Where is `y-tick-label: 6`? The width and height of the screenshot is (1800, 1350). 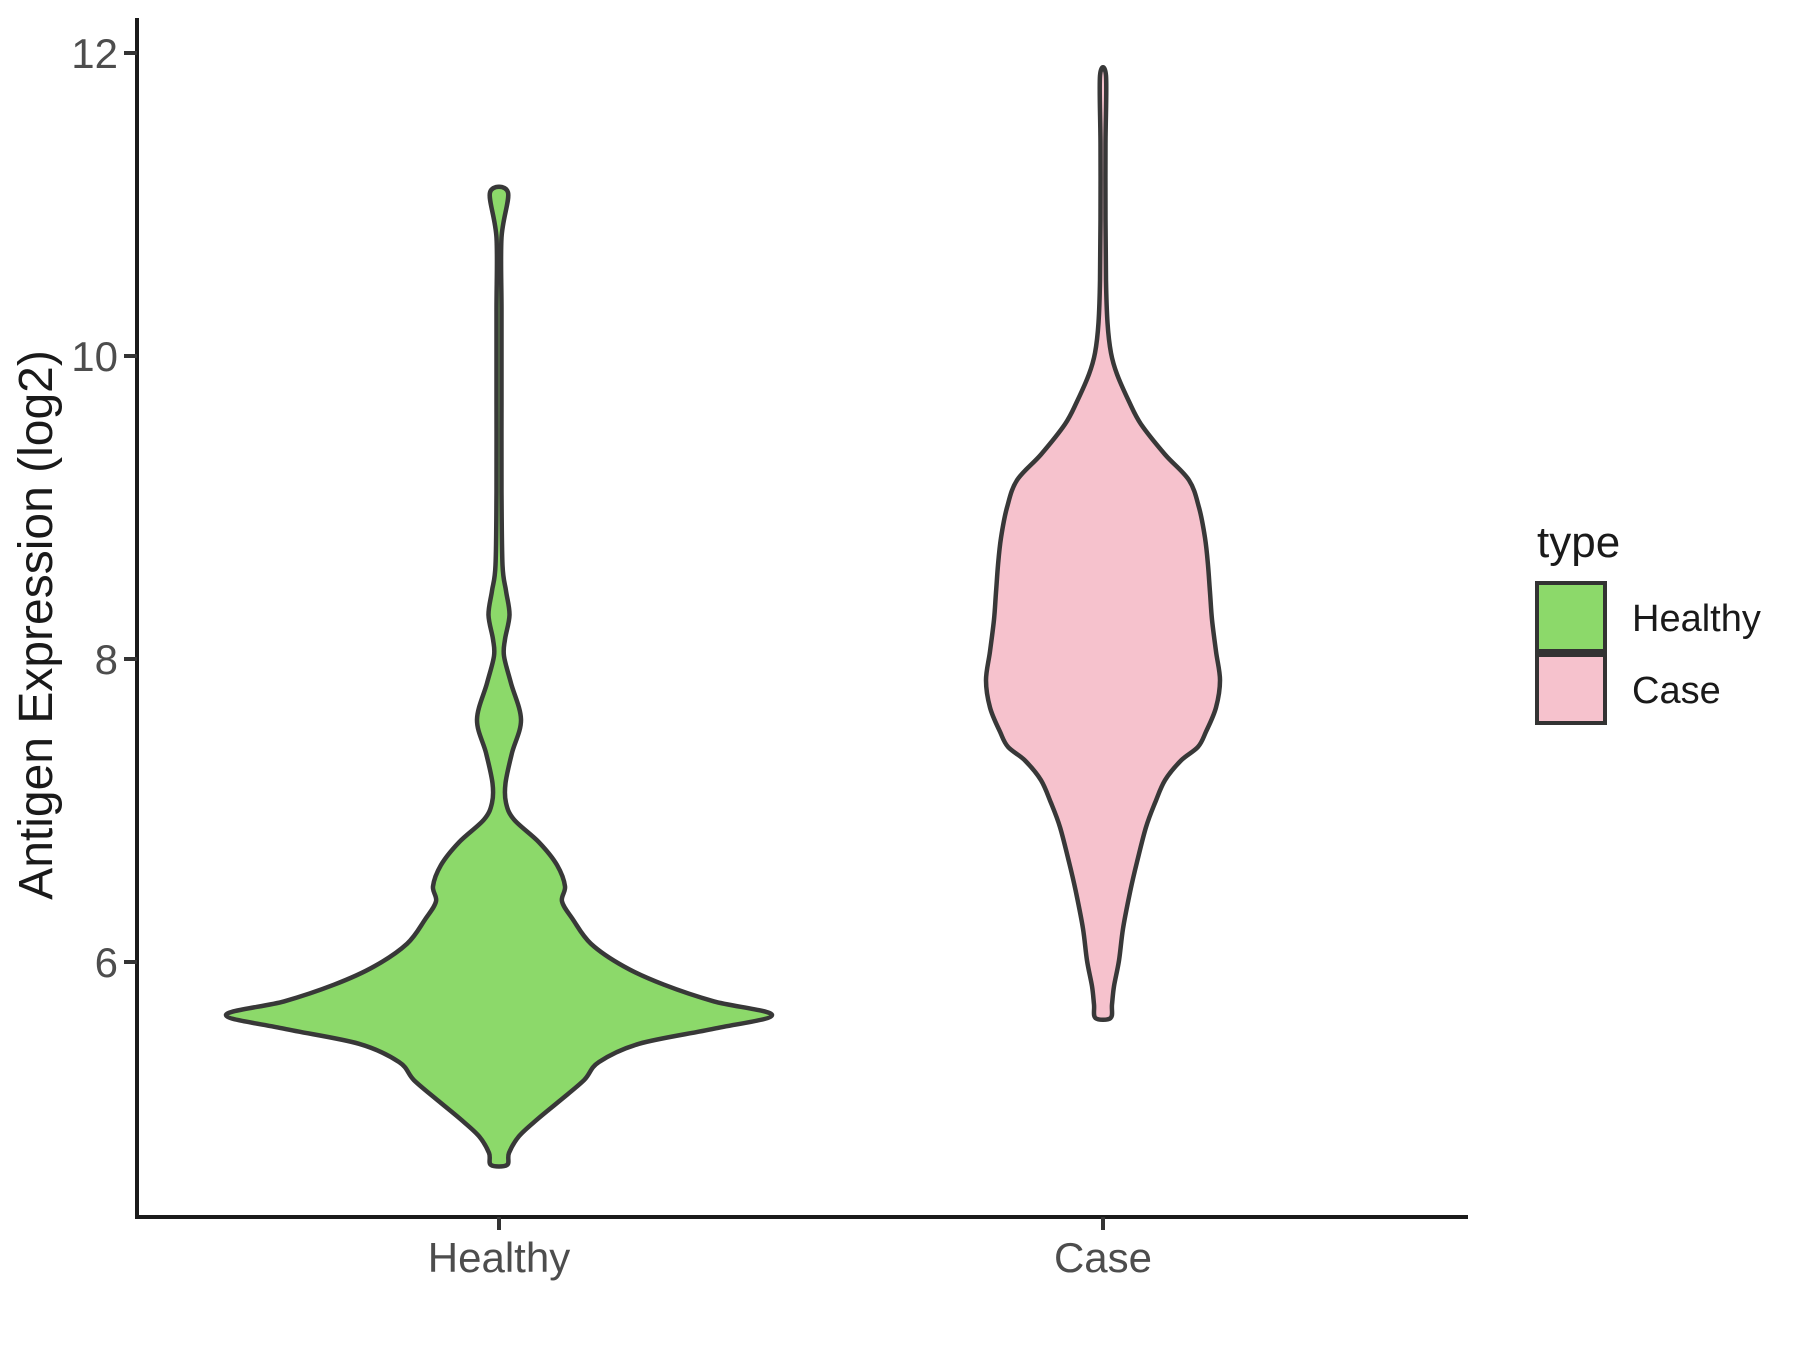 y-tick-label: 6 is located at coordinates (106, 962).